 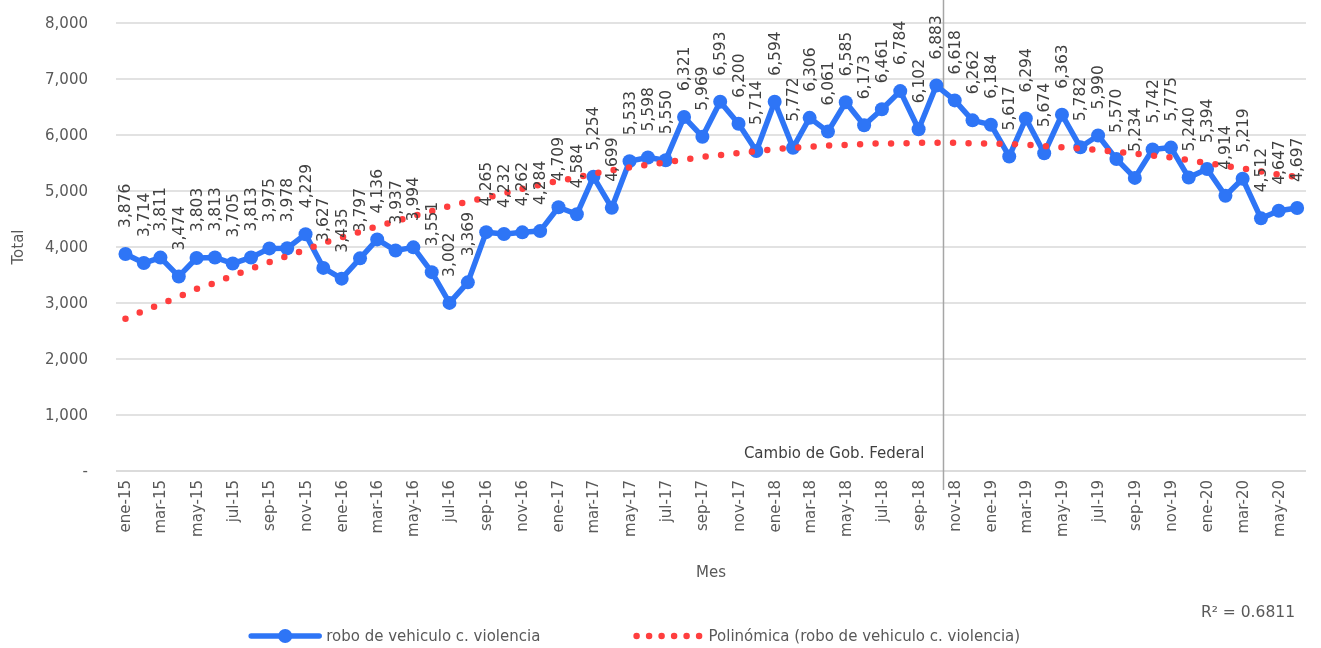 What do you see at coordinates (18, 247) in the screenshot?
I see `y-axis-title: Total` at bounding box center [18, 247].